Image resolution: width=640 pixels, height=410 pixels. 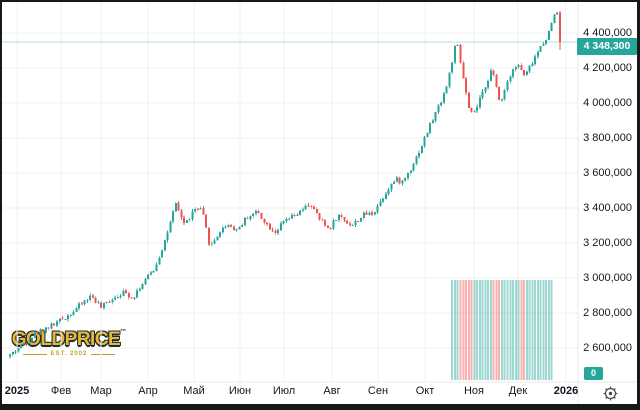 What do you see at coordinates (607, 278) in the screenshot?
I see `price-axis-label: 3 000,000` at bounding box center [607, 278].